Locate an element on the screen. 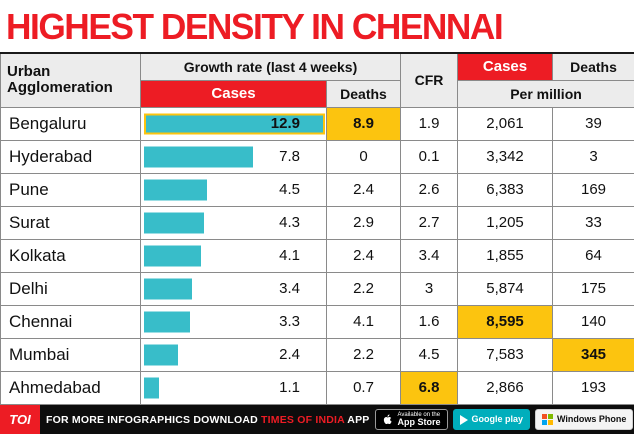  city-label: Chennai is located at coordinates (70, 321).